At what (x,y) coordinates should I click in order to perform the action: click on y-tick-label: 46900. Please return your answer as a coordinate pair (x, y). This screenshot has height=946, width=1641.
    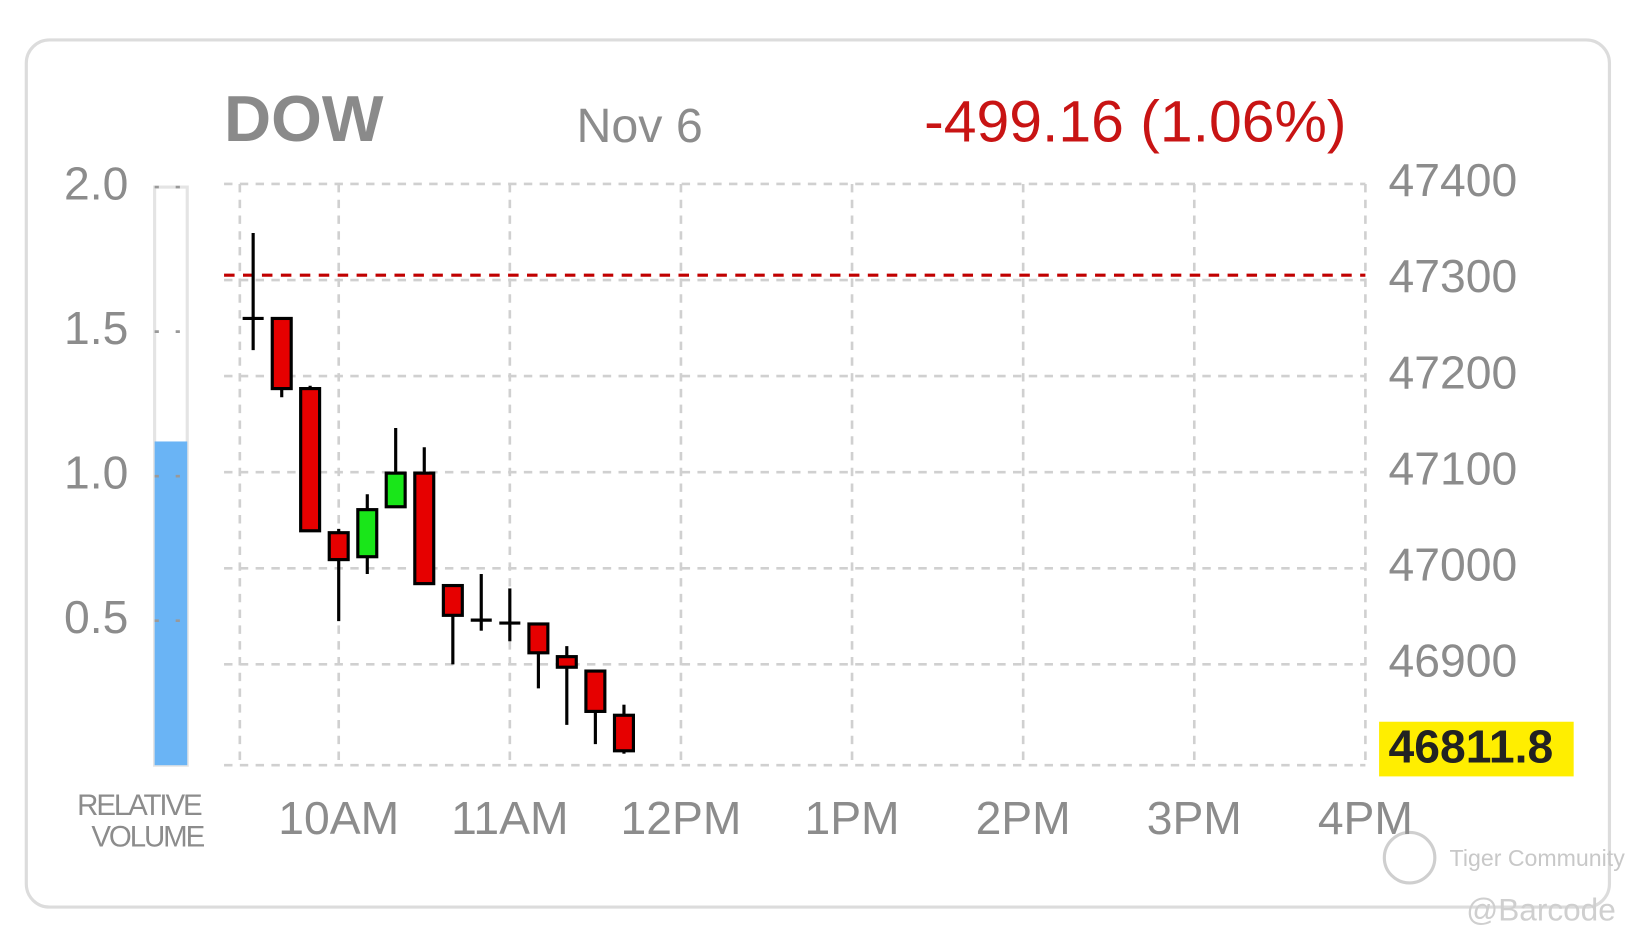
    Looking at the image, I should click on (1453, 661).